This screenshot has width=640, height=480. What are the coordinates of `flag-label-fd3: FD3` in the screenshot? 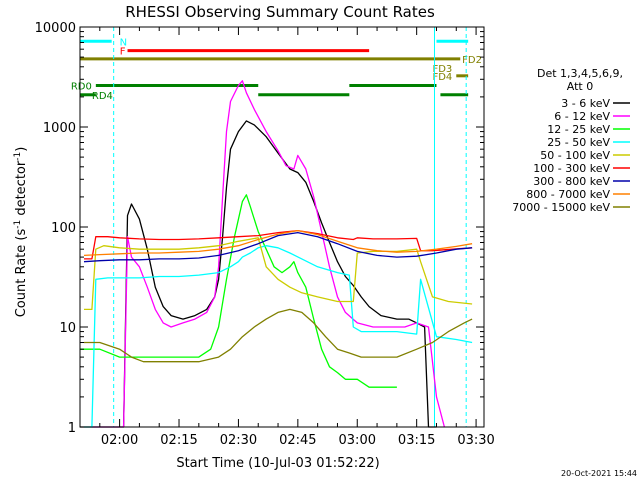 It's located at (442, 69).